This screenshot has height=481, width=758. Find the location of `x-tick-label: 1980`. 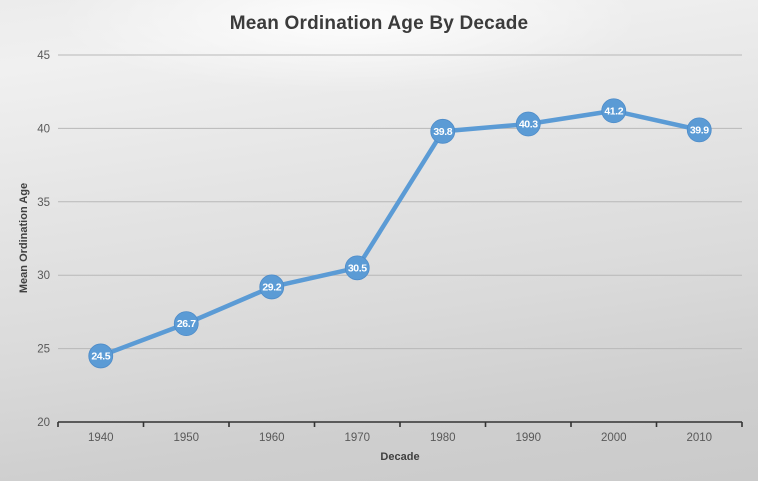

x-tick-label: 1980 is located at coordinates (443, 438).